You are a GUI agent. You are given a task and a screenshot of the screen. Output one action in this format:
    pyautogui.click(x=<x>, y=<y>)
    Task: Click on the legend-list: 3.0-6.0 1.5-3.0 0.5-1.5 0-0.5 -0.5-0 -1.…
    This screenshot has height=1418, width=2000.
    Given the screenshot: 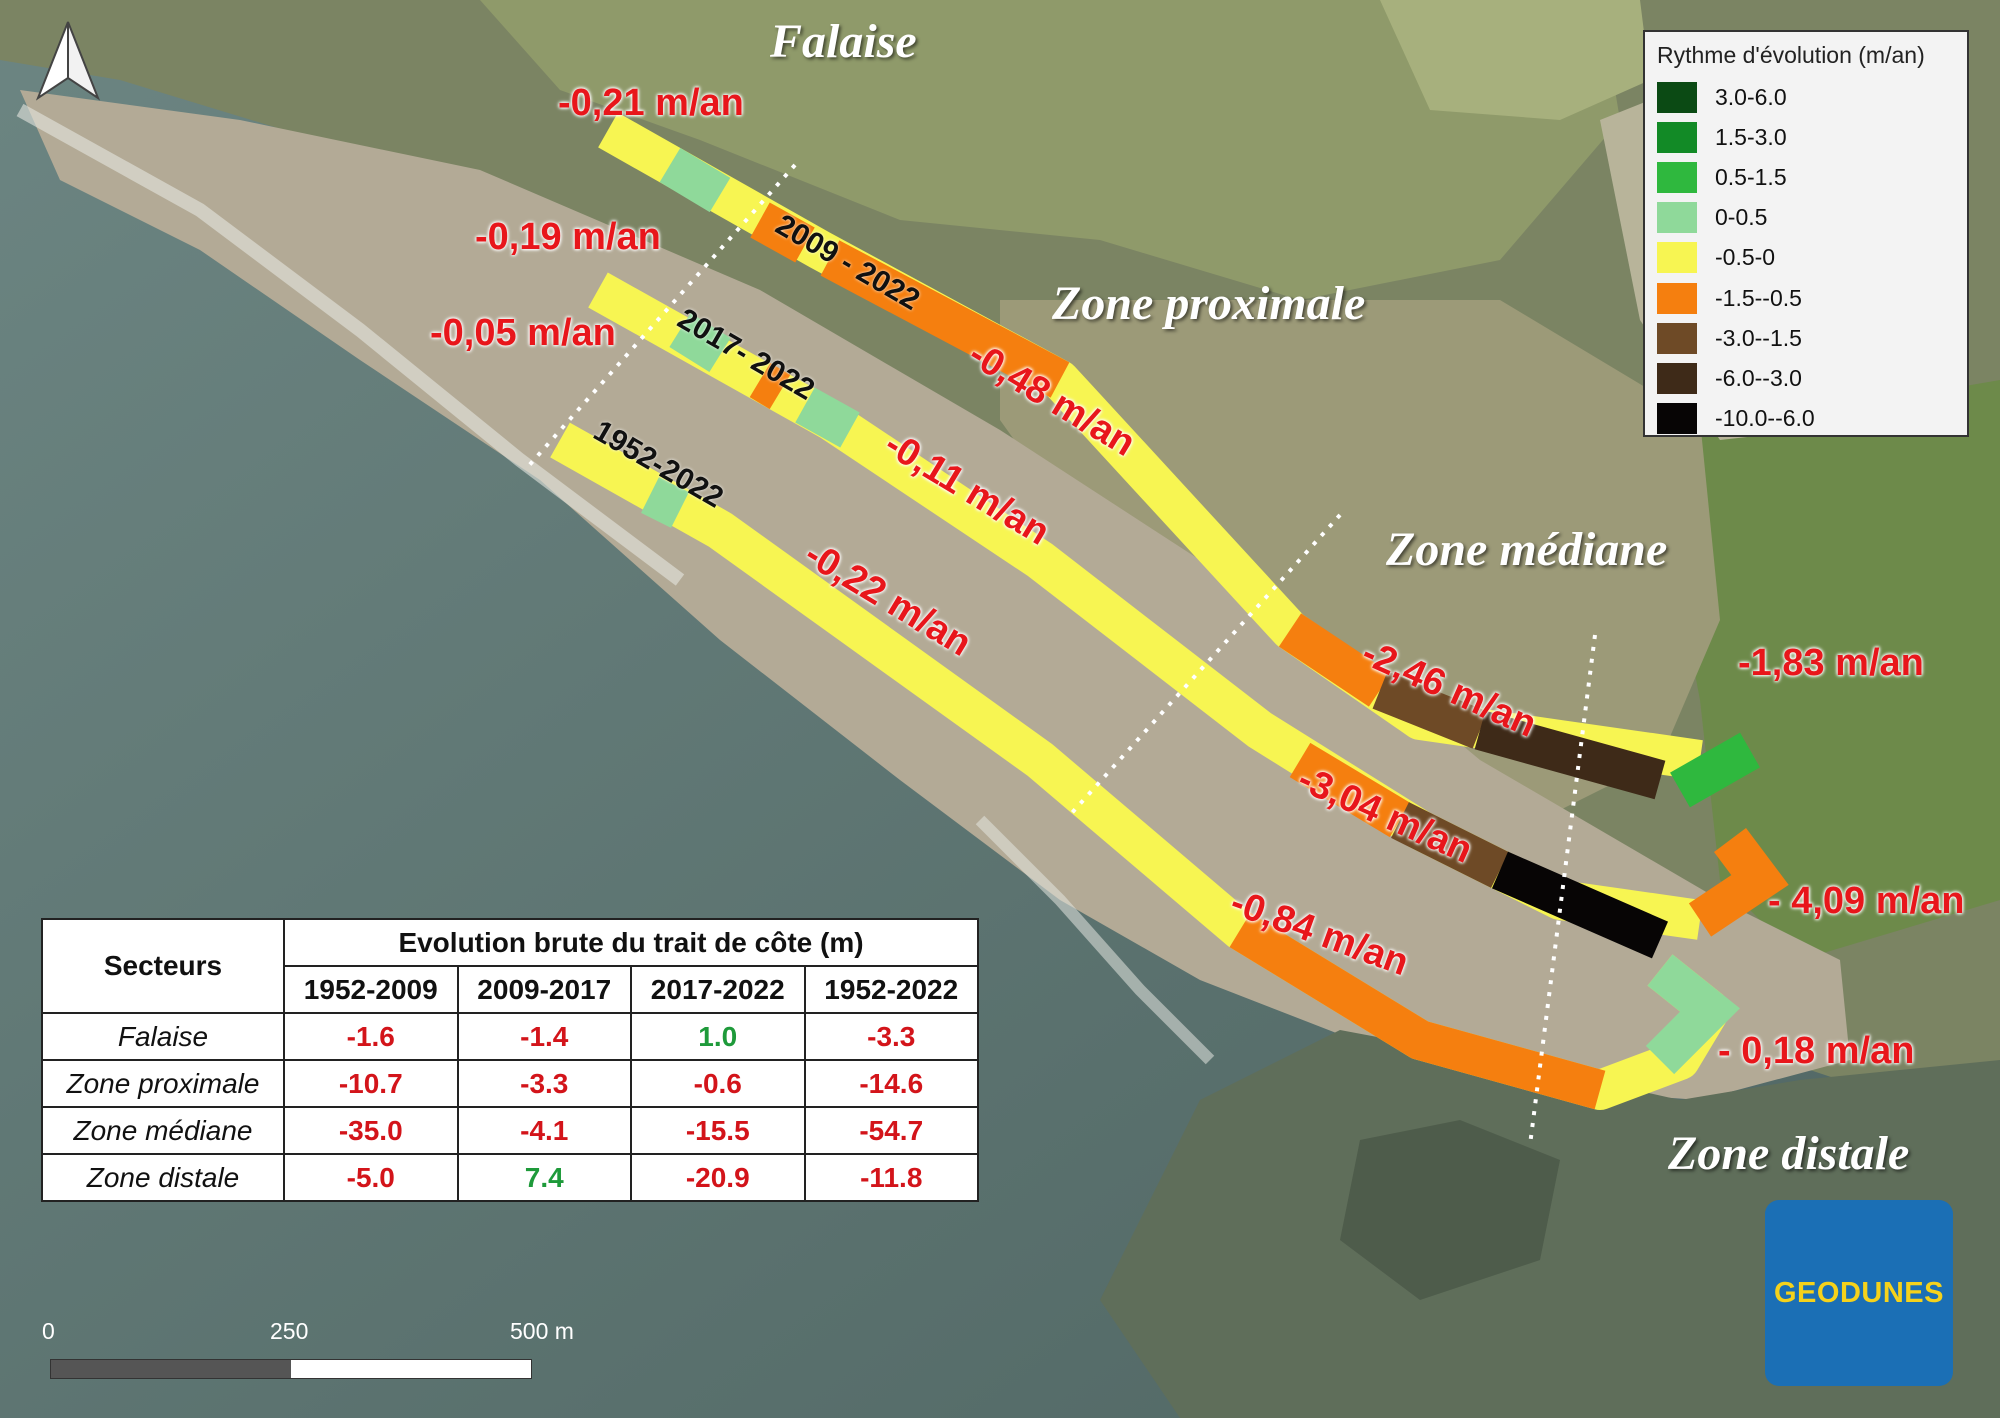 What is the action you would take?
    pyautogui.click(x=1806, y=258)
    